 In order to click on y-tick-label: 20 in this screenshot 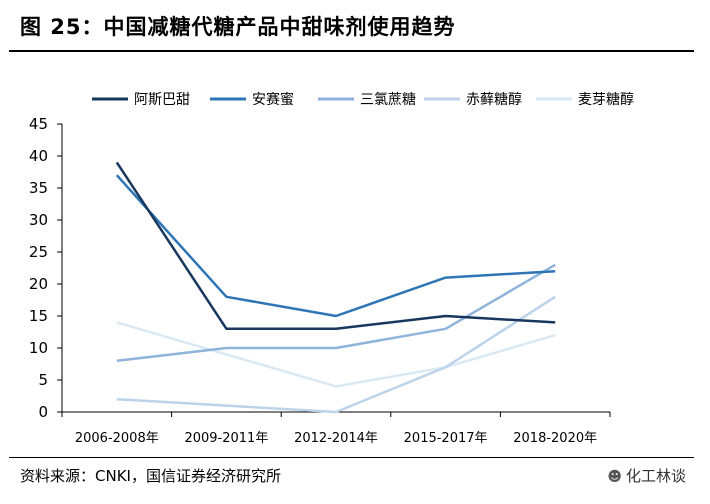, I will do `click(38, 284)`.